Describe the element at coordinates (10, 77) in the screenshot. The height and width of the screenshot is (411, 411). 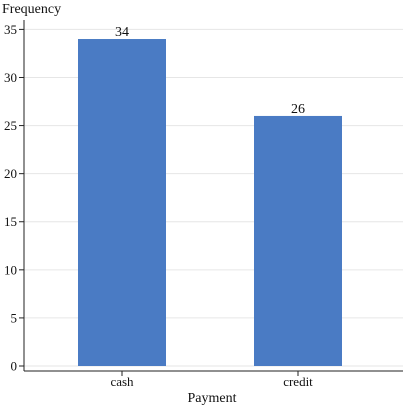
I see `y-tick-label: 30` at that location.